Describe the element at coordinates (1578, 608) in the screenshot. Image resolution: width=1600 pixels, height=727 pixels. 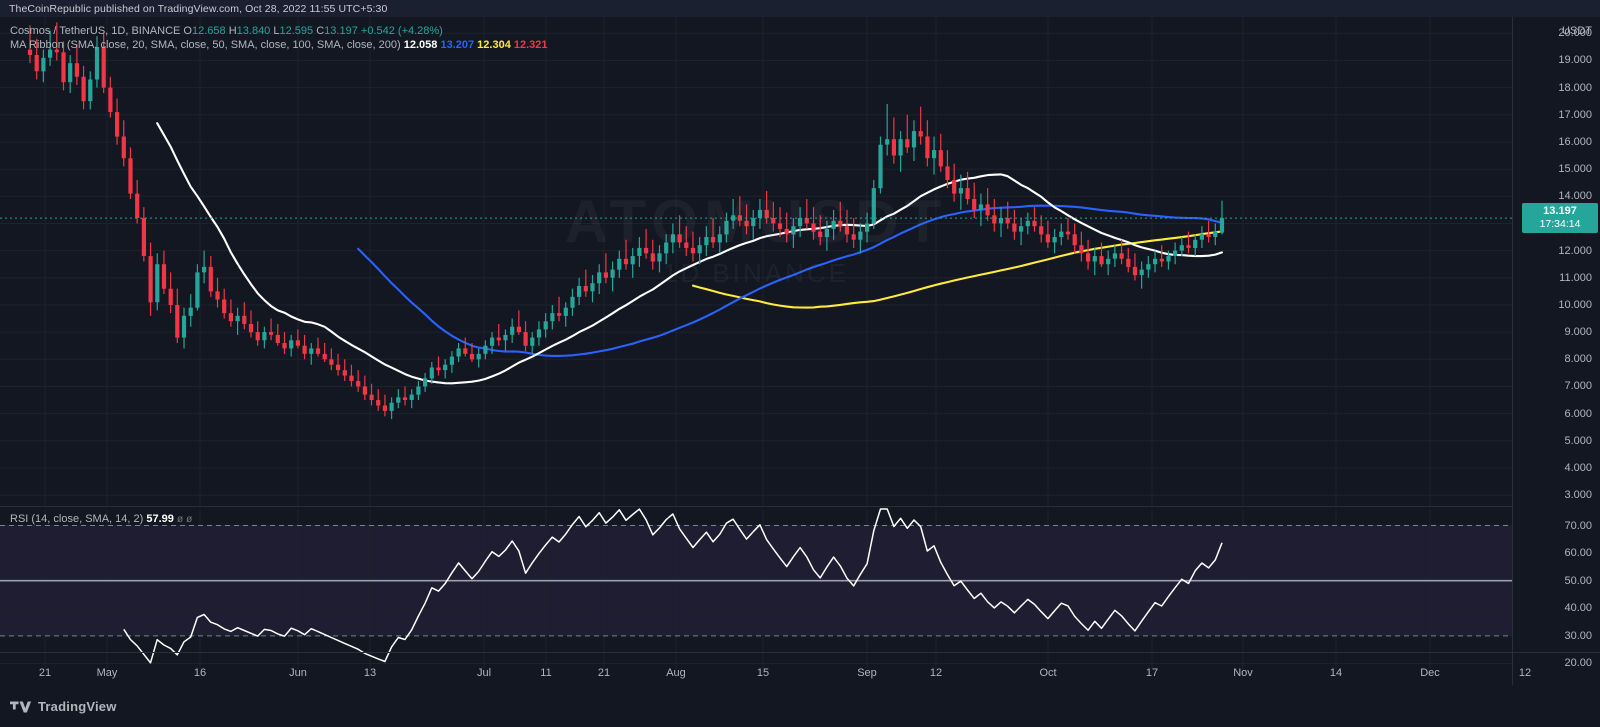
I see `rsi-tick-label: 40.00` at that location.